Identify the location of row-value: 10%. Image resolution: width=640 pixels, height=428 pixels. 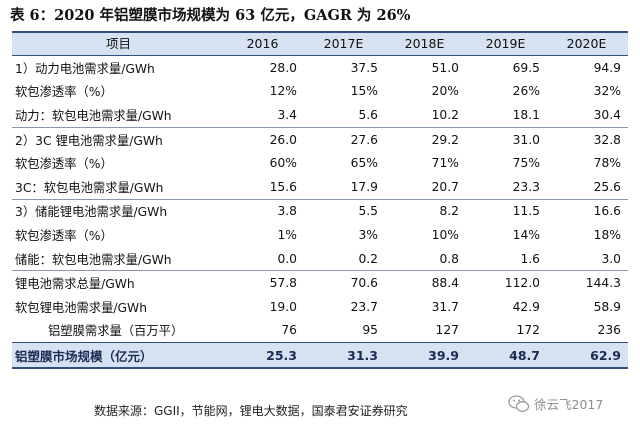
(445, 234).